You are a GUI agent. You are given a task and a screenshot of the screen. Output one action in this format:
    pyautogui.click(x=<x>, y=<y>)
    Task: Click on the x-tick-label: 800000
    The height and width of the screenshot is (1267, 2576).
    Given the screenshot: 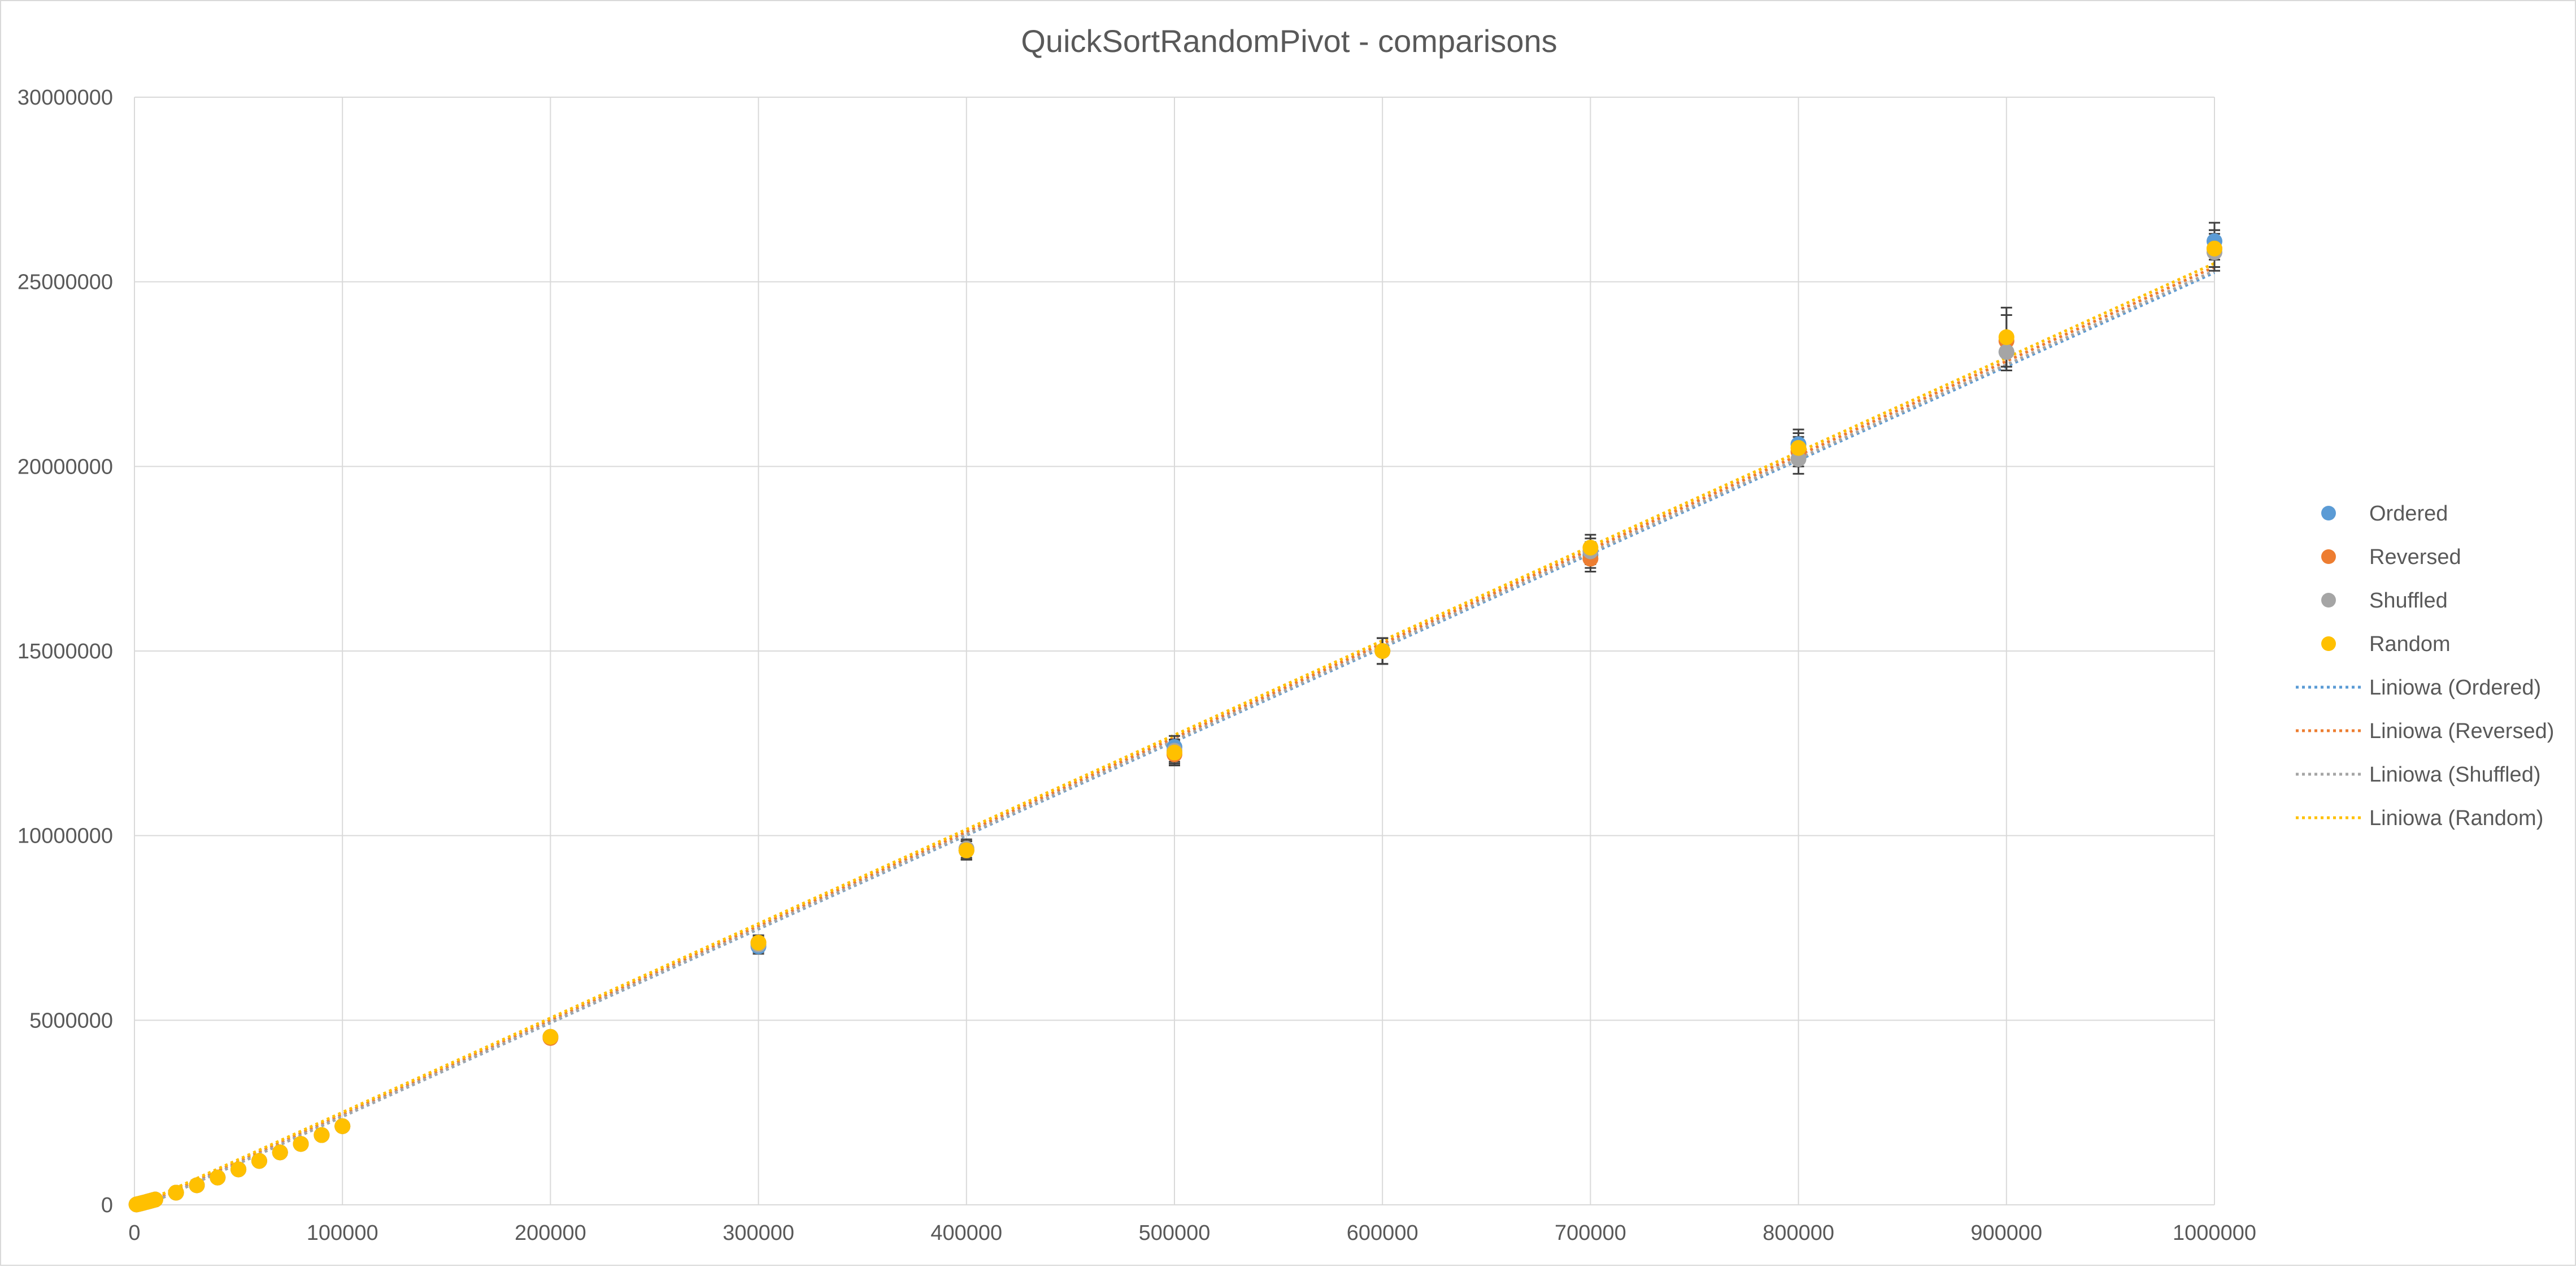 What is the action you would take?
    pyautogui.click(x=1798, y=1233)
    